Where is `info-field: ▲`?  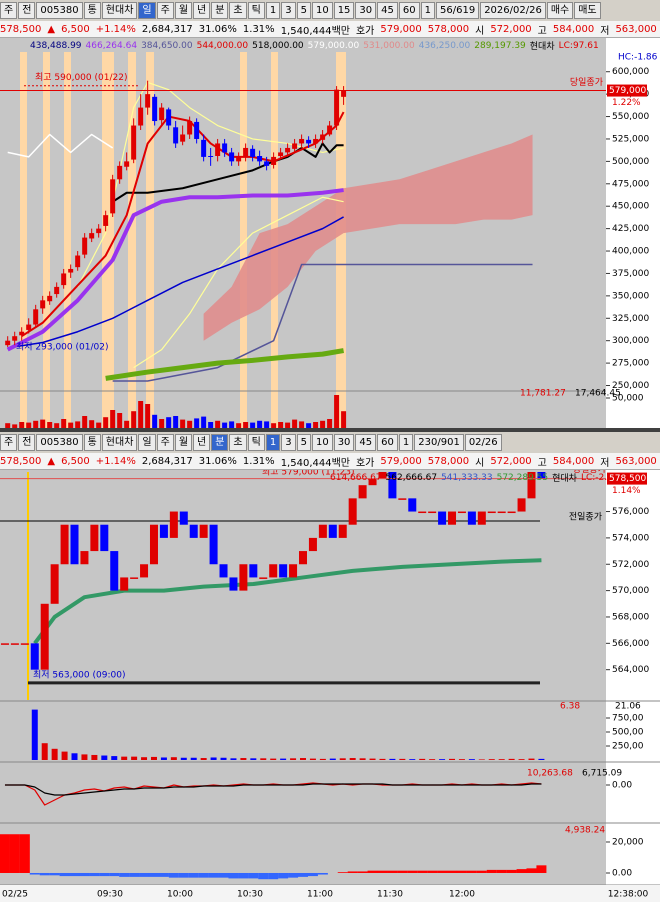
info-field: ▲ is located at coordinates (51, 461).